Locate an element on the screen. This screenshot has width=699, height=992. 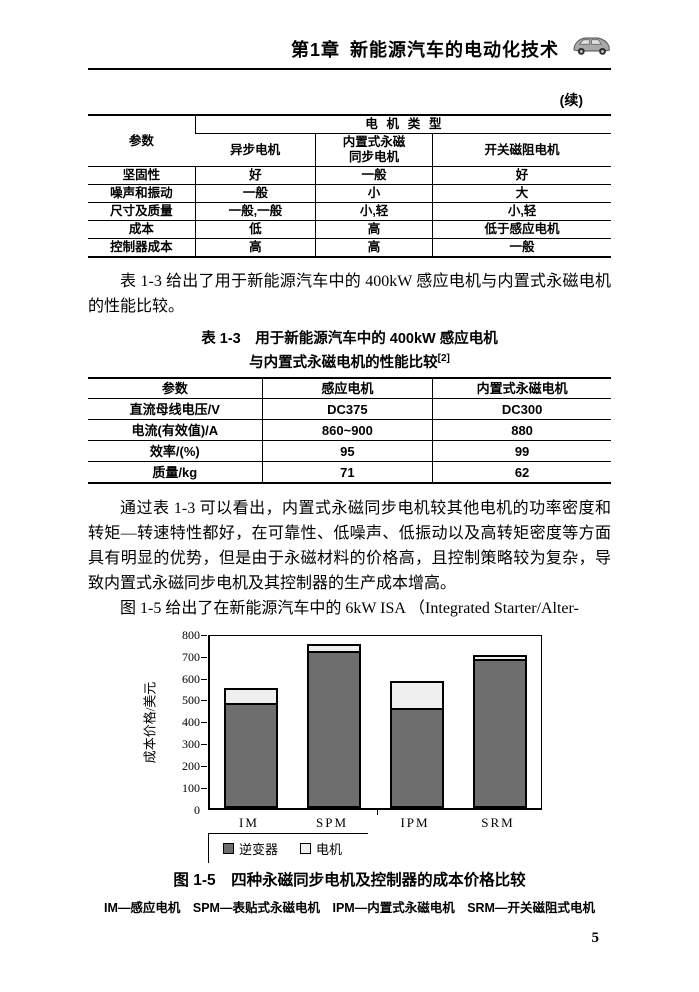
column-header: 开关磁阻电机 is located at coordinates (521, 150).